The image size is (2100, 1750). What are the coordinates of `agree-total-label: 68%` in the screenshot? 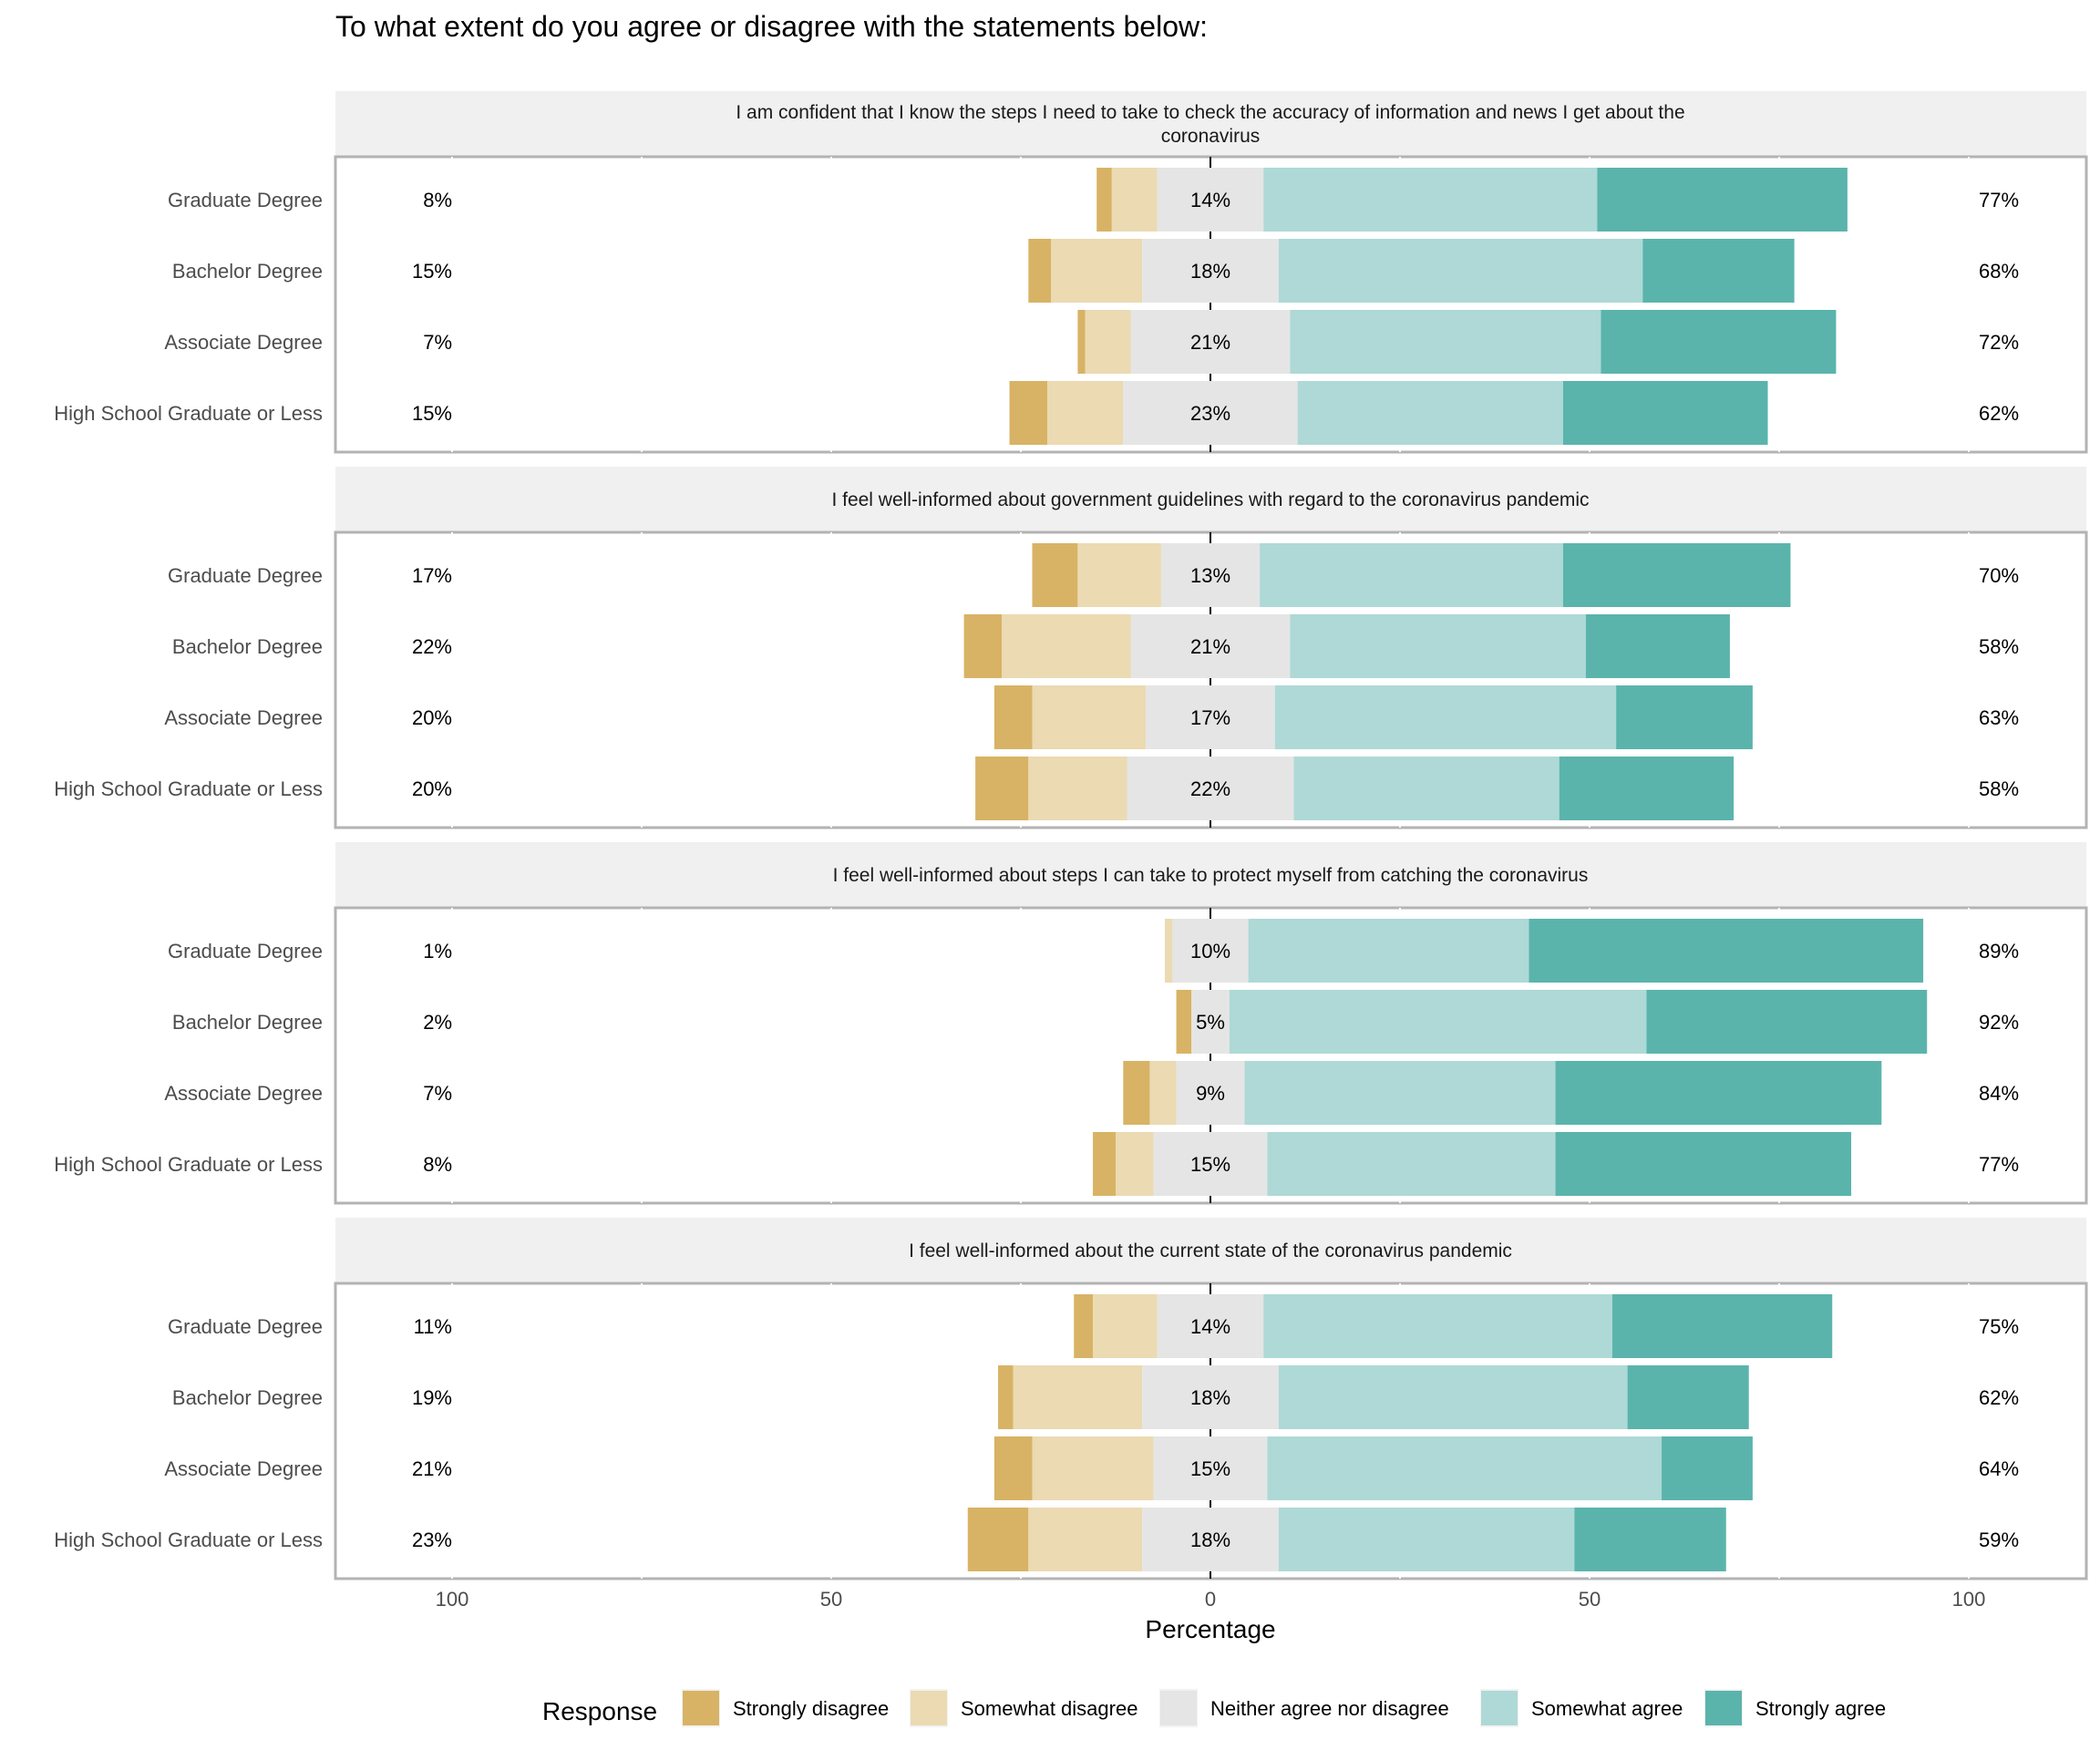 It's located at (1999, 272).